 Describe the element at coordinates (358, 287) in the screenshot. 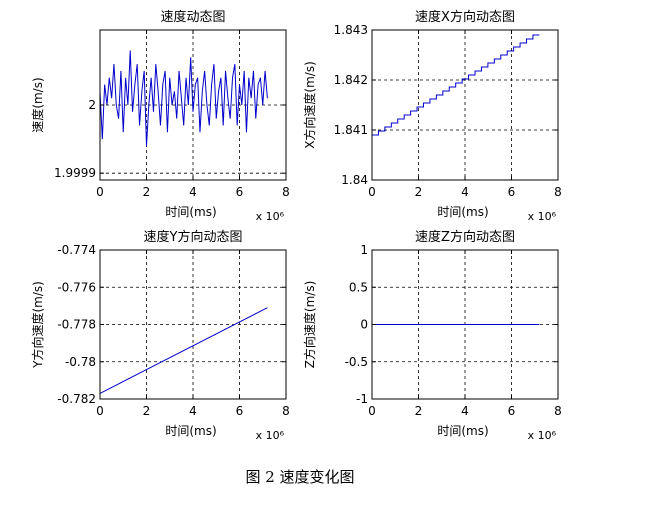

I see `y-tick-label: 0.5` at that location.